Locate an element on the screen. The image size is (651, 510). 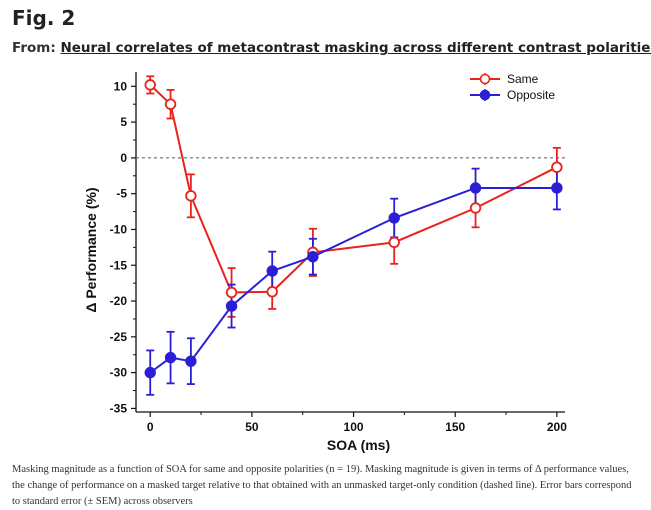
x-tick-label: 200 is located at coordinates (557, 427).